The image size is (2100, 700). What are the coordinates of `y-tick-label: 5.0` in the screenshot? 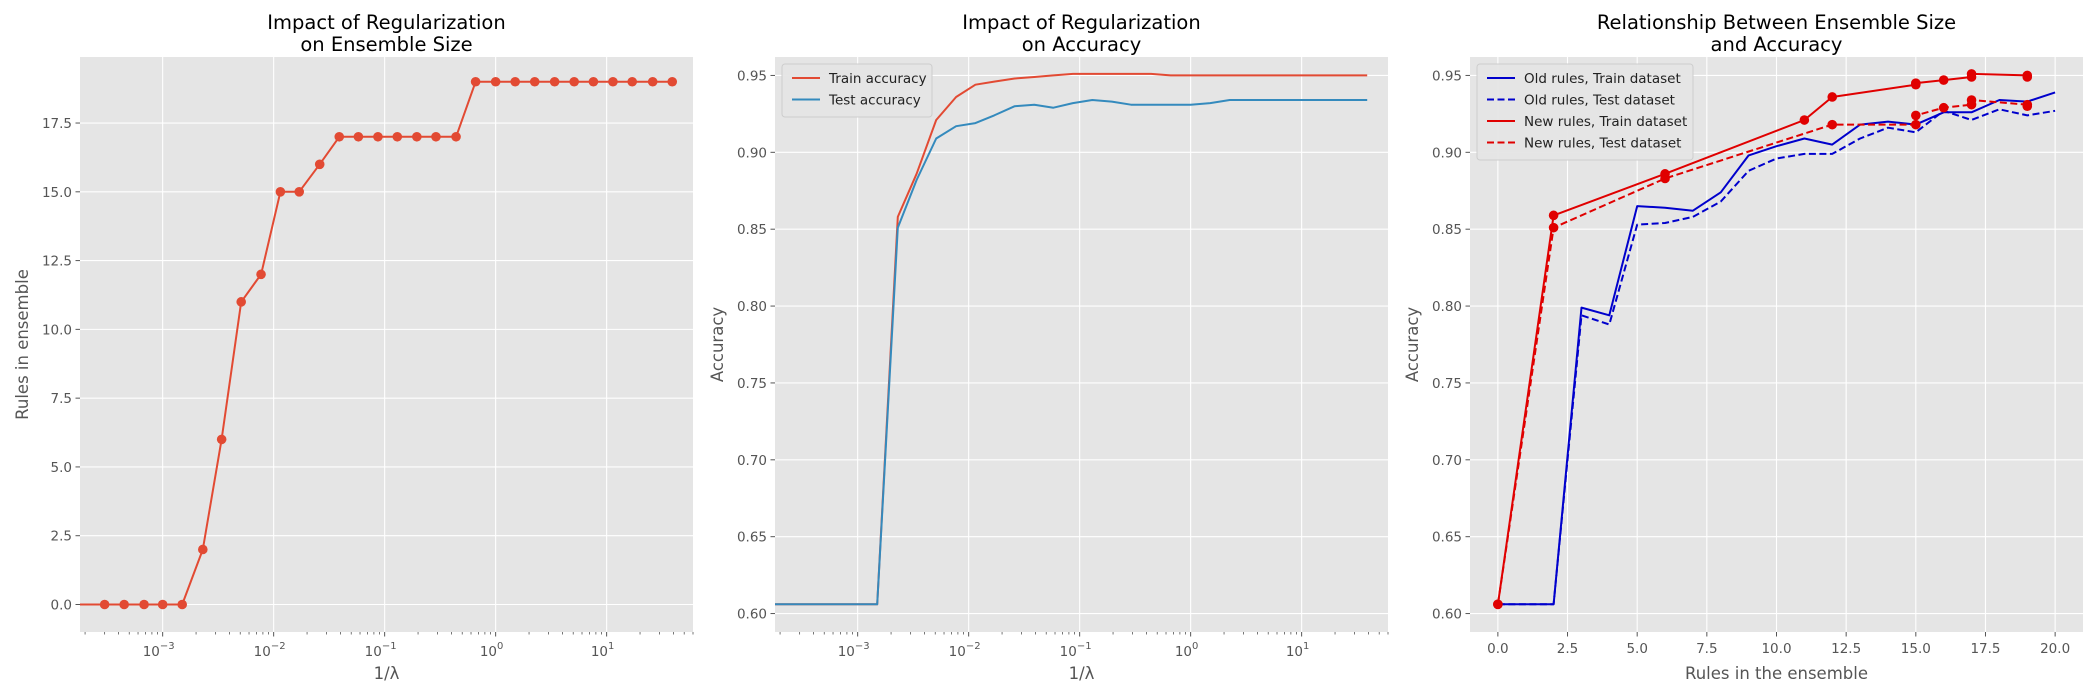 It's located at (61, 468).